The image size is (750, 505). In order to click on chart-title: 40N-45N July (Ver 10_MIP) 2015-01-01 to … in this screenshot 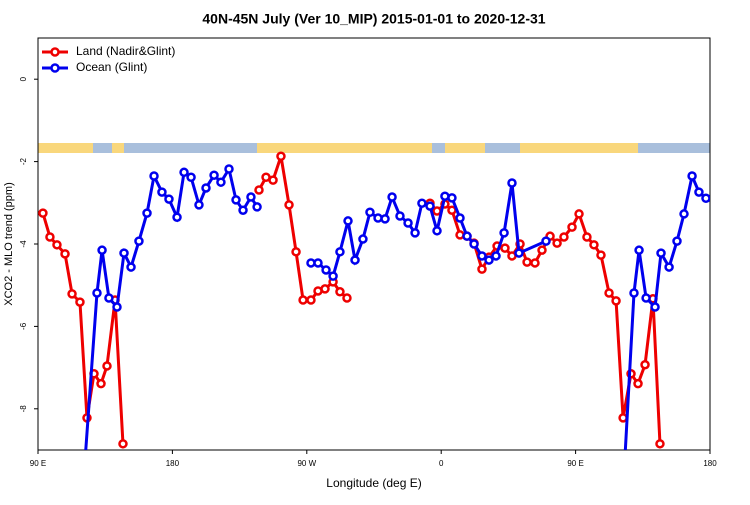, I will do `click(373, 19)`.